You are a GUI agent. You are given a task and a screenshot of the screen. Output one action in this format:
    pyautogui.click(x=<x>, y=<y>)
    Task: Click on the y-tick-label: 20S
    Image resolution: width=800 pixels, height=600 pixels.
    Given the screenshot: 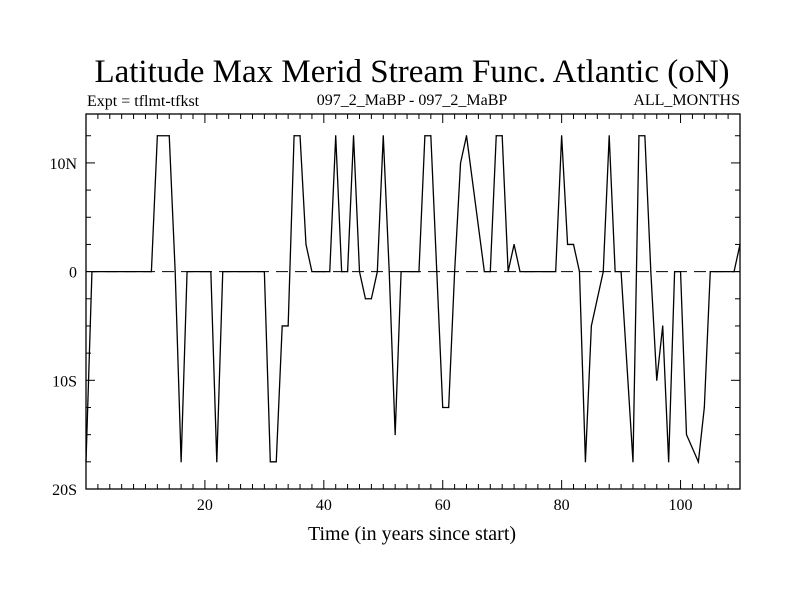 What is the action you would take?
    pyautogui.click(x=64, y=490)
    